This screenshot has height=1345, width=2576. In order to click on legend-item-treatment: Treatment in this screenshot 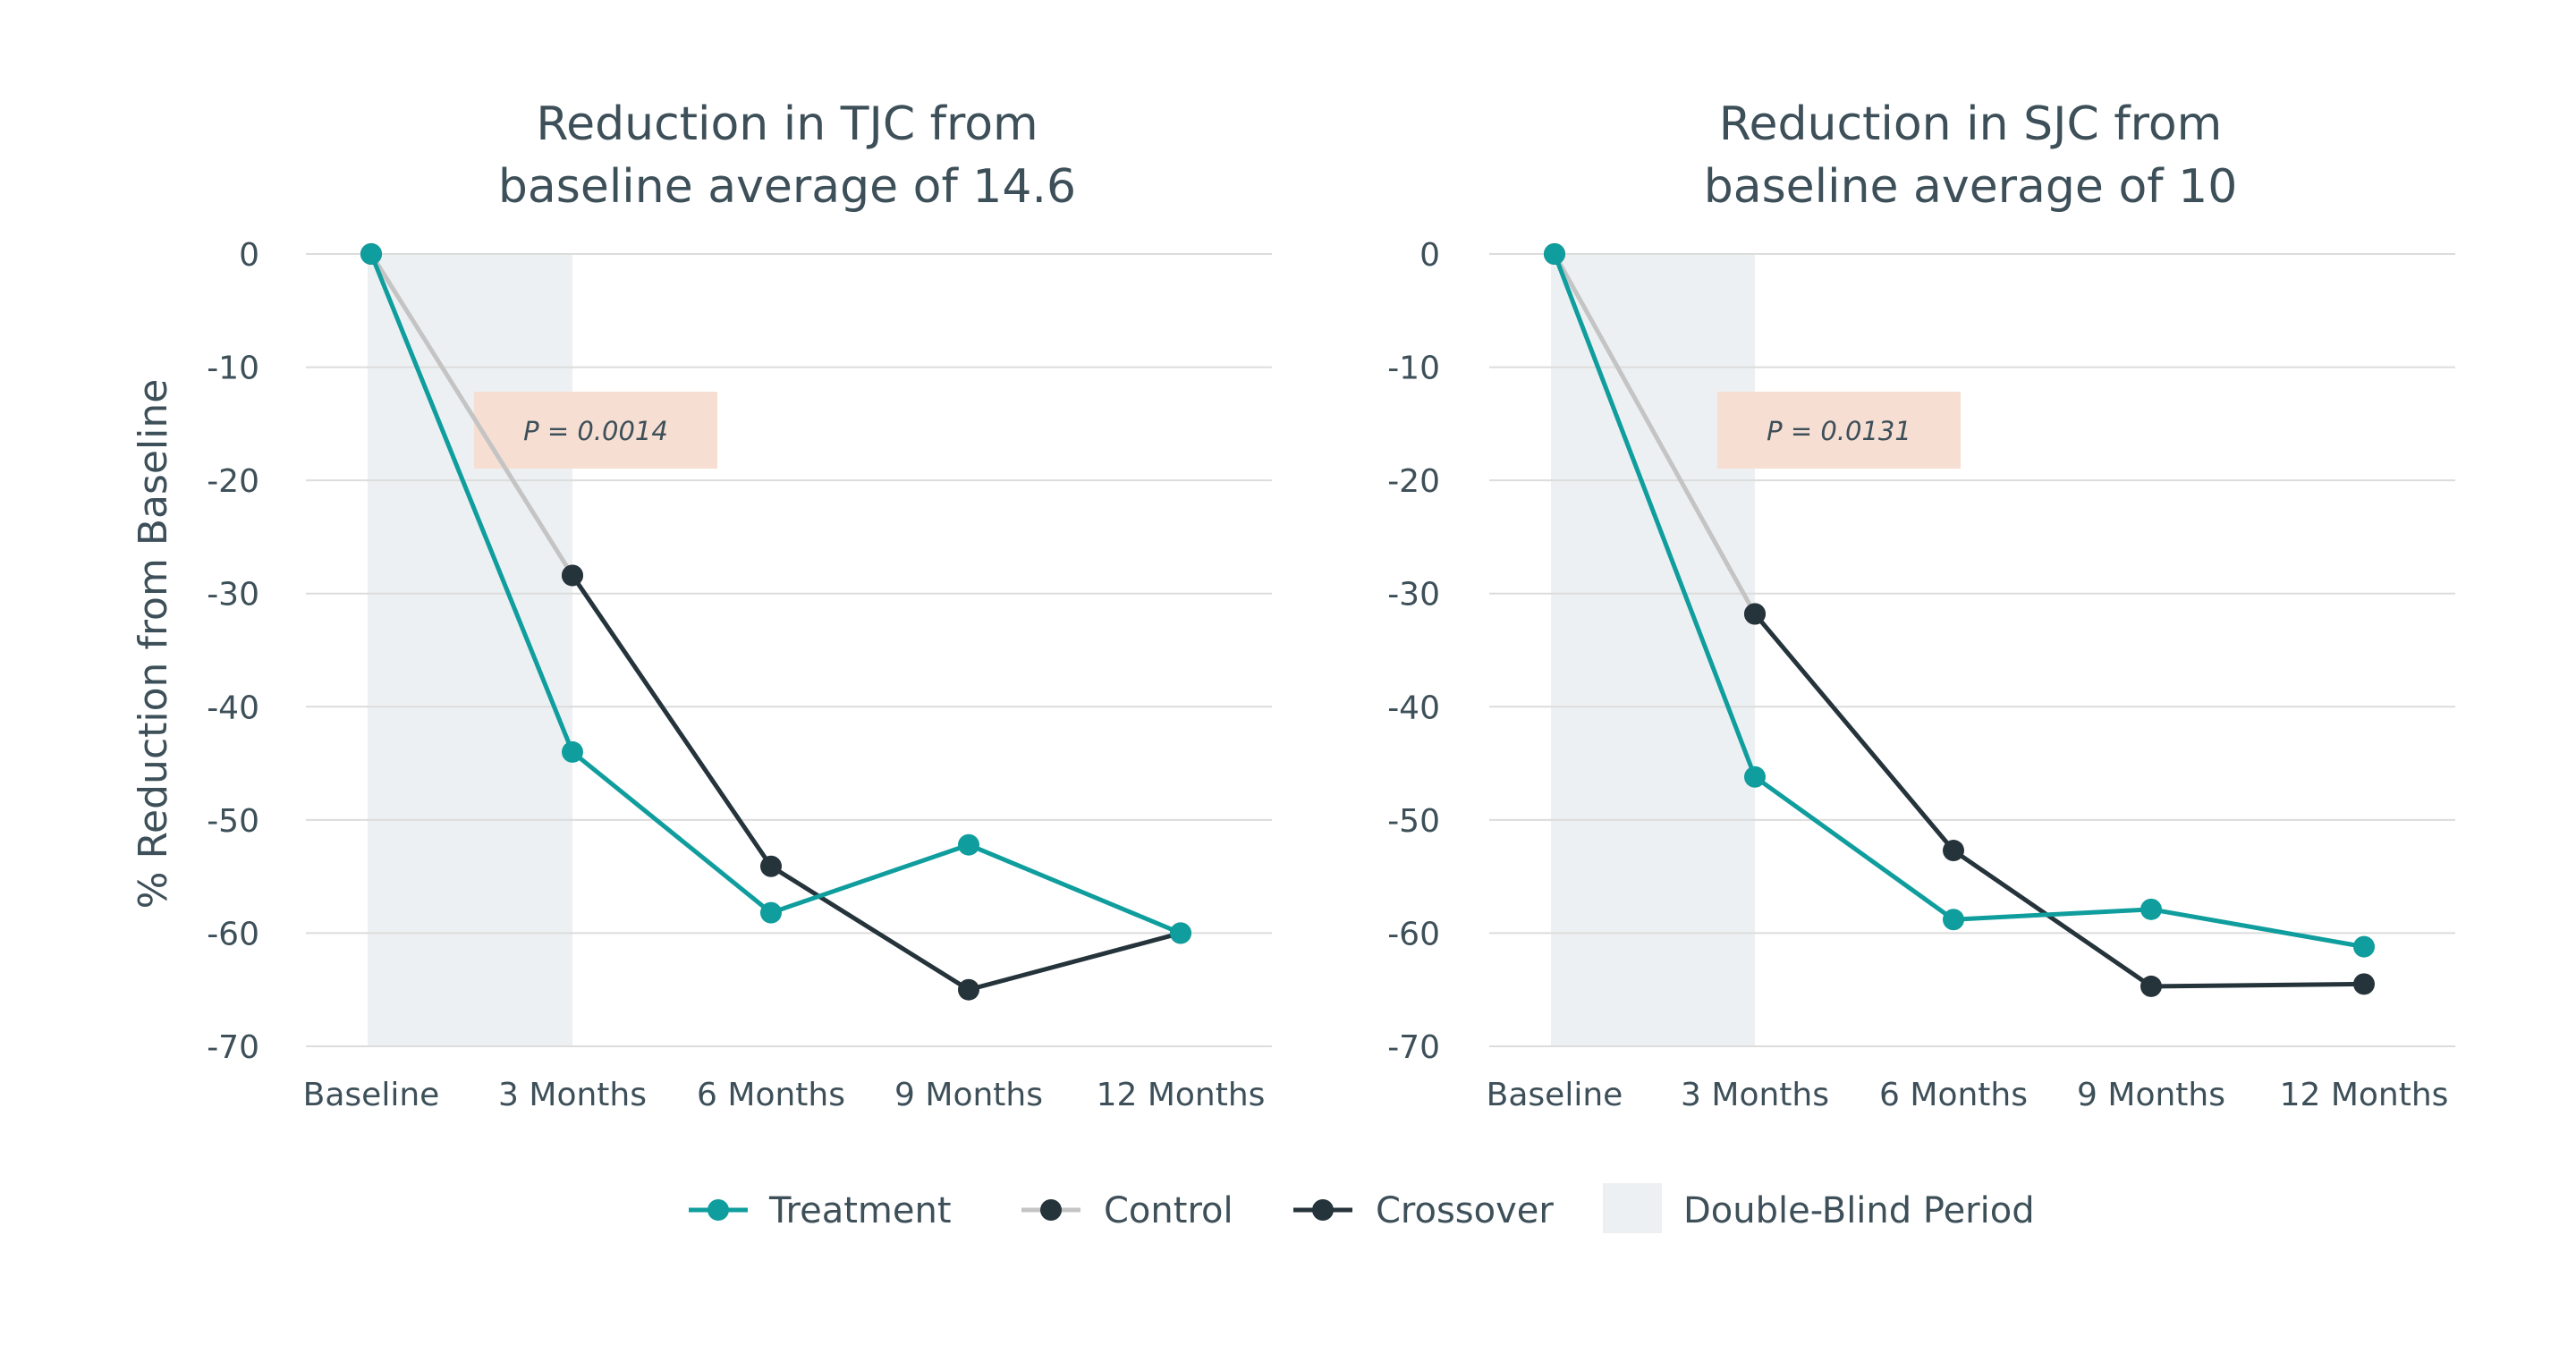, I will do `click(820, 1210)`.